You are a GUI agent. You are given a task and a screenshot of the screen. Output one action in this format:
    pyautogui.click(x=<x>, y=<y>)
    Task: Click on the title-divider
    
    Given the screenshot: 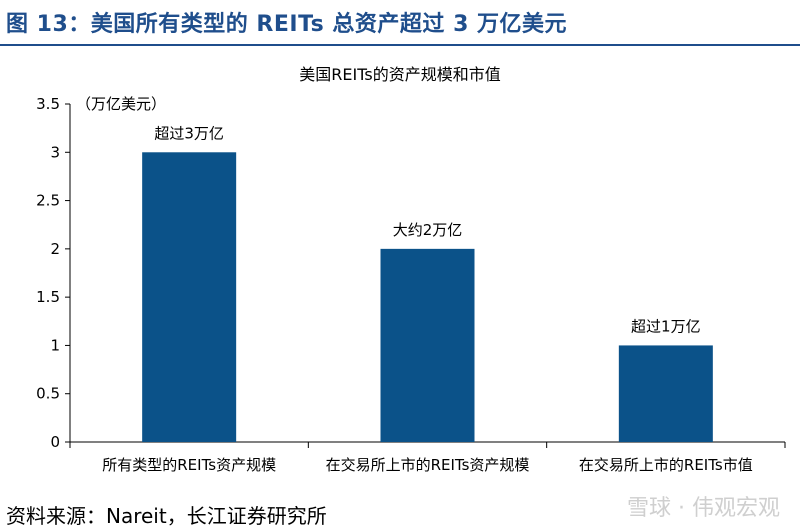 What is the action you would take?
    pyautogui.click(x=400, y=45)
    